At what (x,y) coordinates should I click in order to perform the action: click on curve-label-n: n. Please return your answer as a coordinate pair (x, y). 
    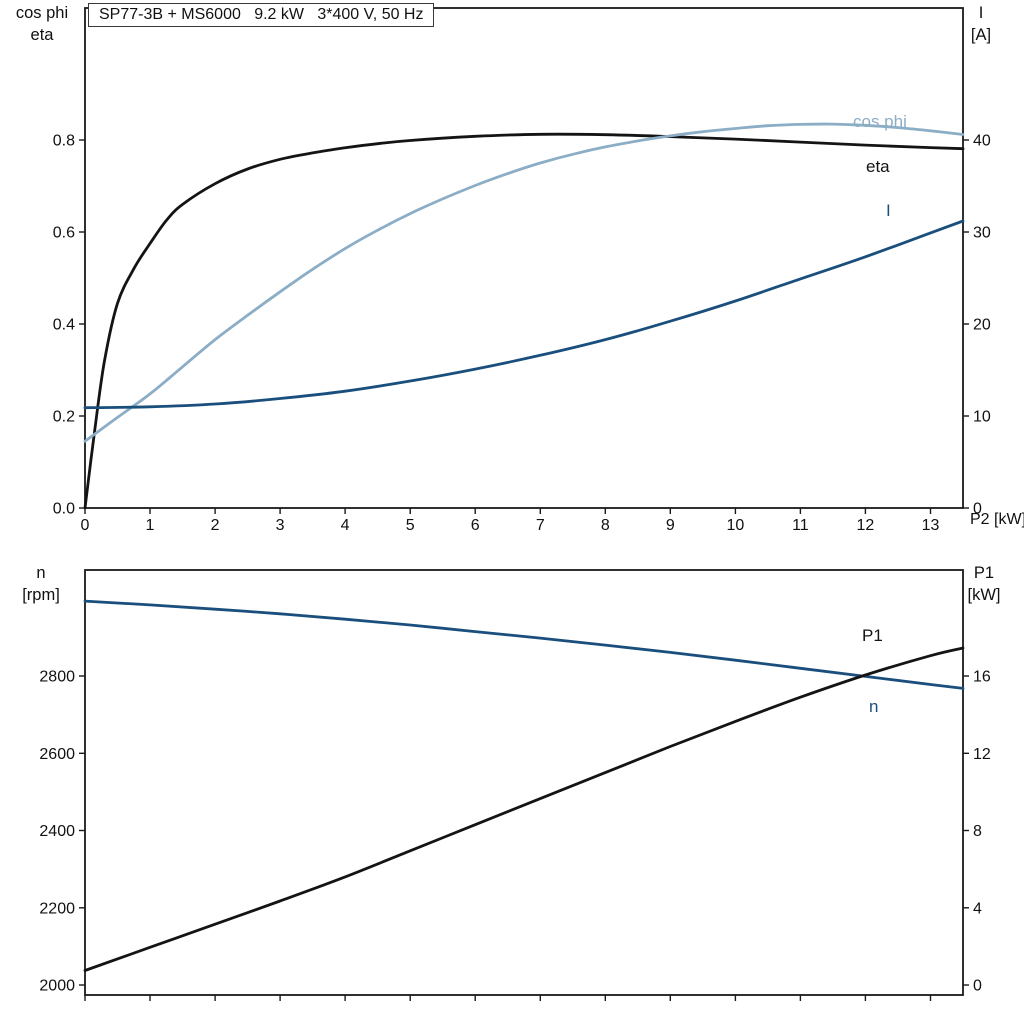
    Looking at the image, I should click on (873, 706).